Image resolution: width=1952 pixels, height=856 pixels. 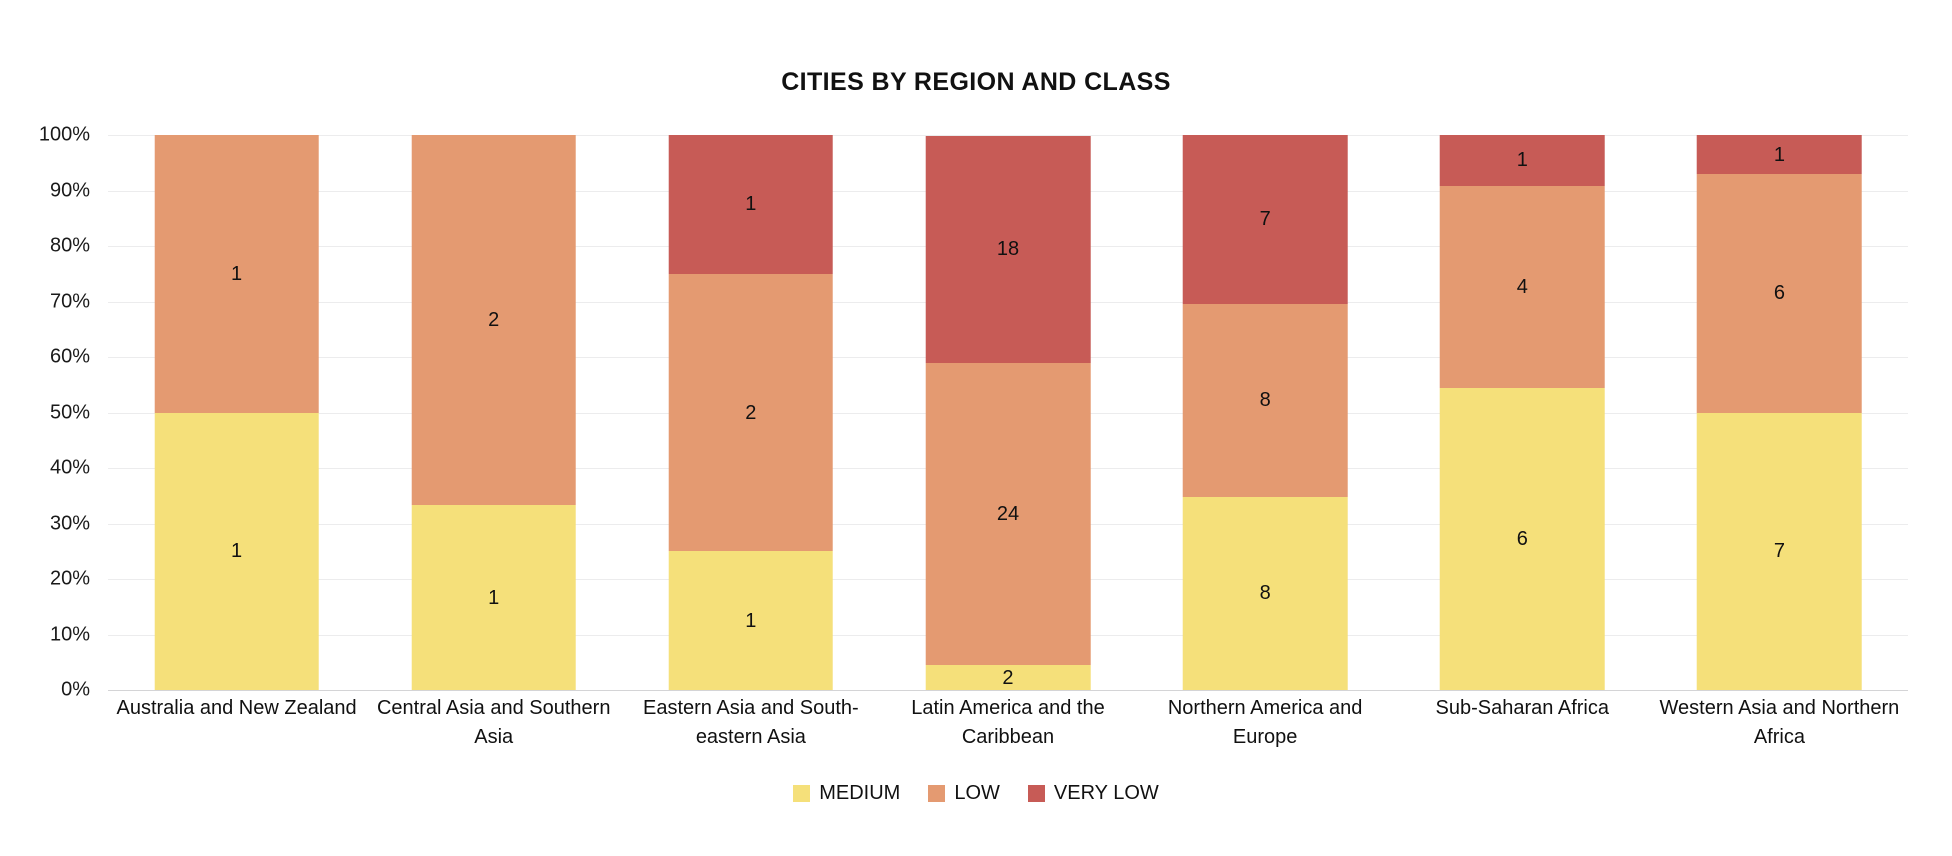 I want to click on bar-stack: 2 24 18, so click(x=1008, y=412).